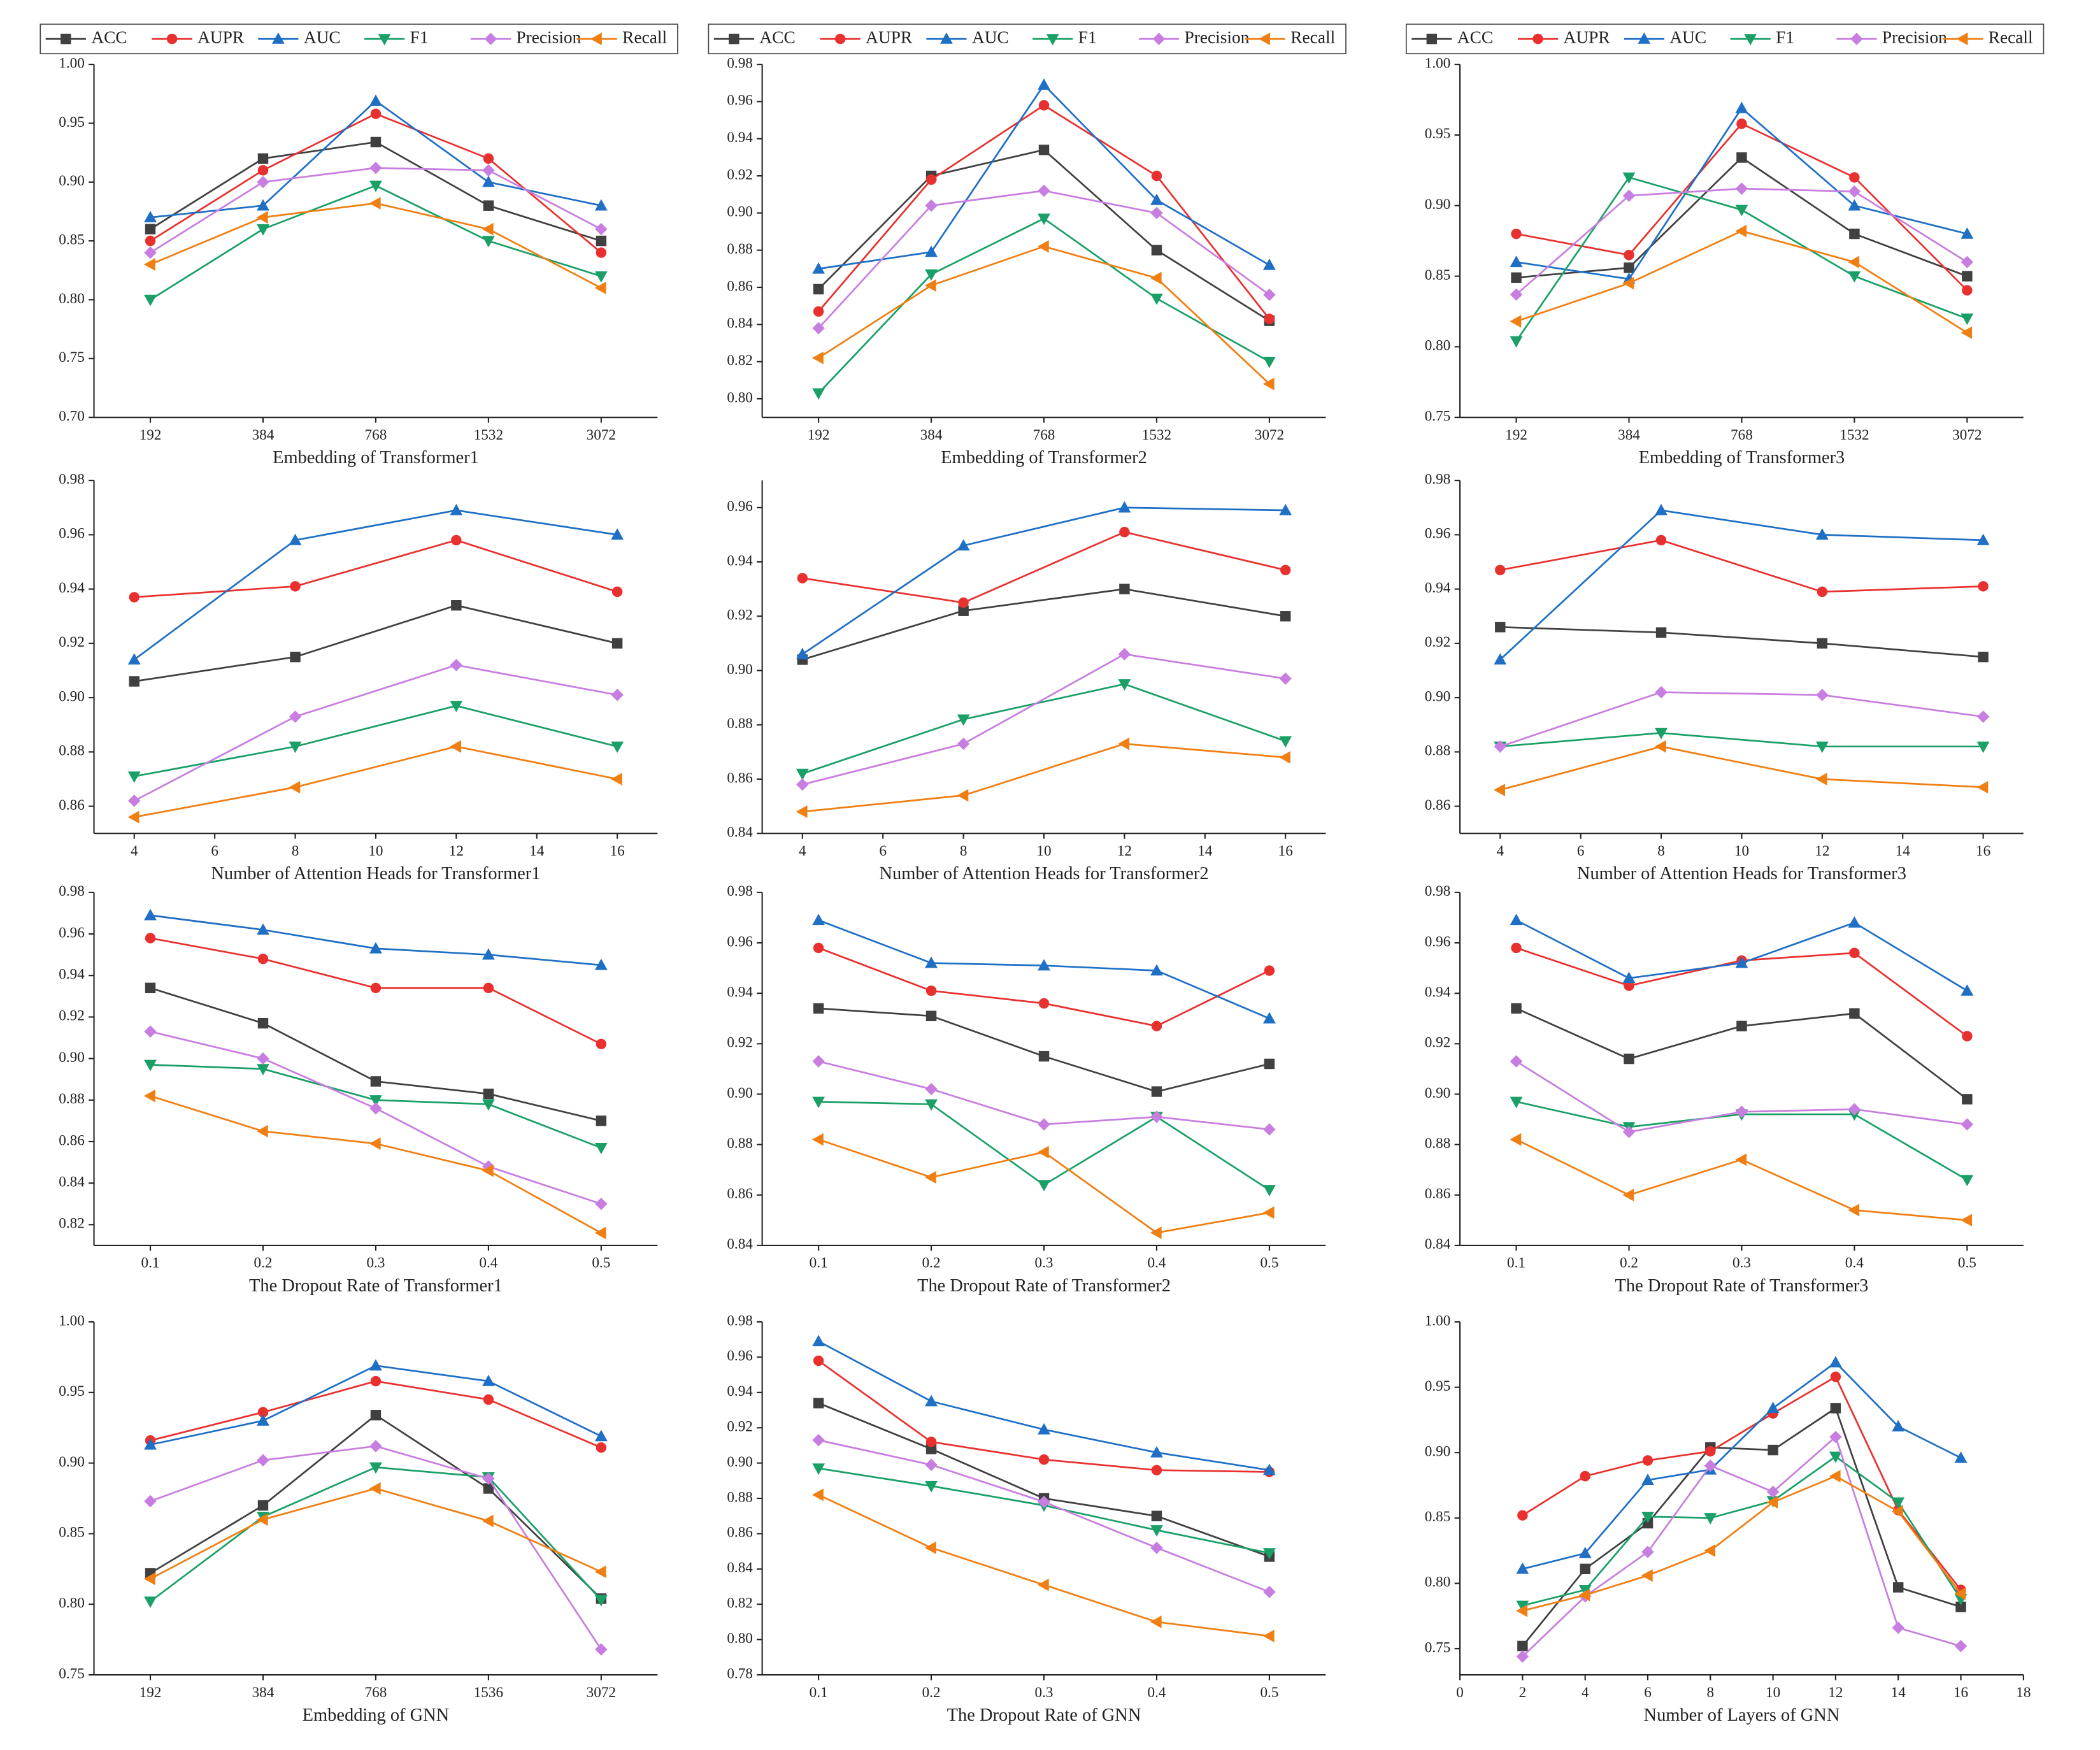  What do you see at coordinates (1269, 1692) in the screenshot?
I see `x-tick-label: 0.5` at bounding box center [1269, 1692].